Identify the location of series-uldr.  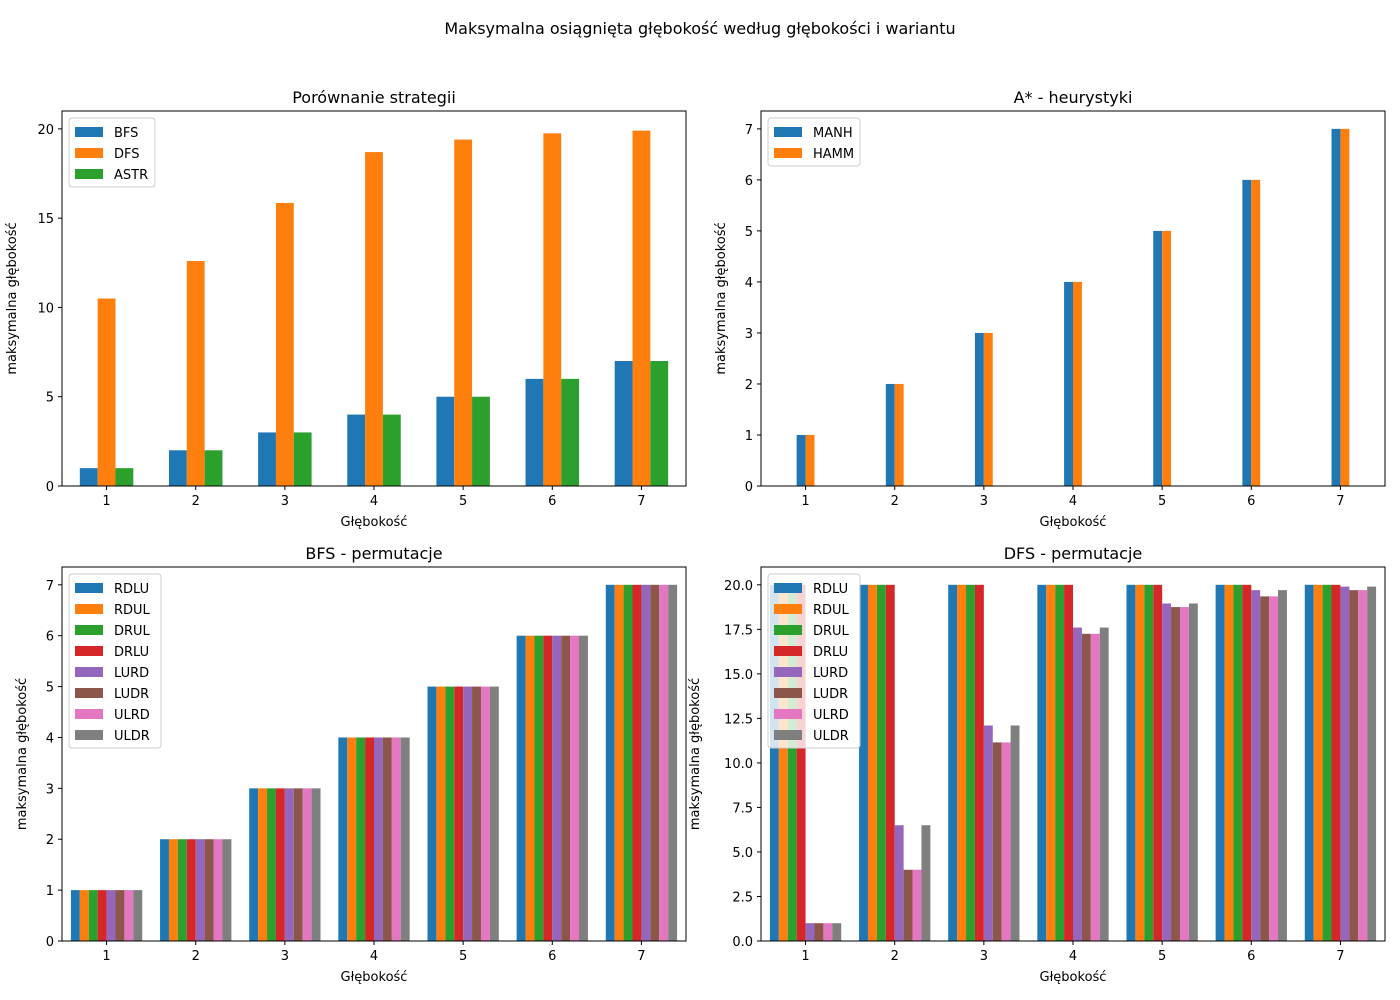
(405, 762).